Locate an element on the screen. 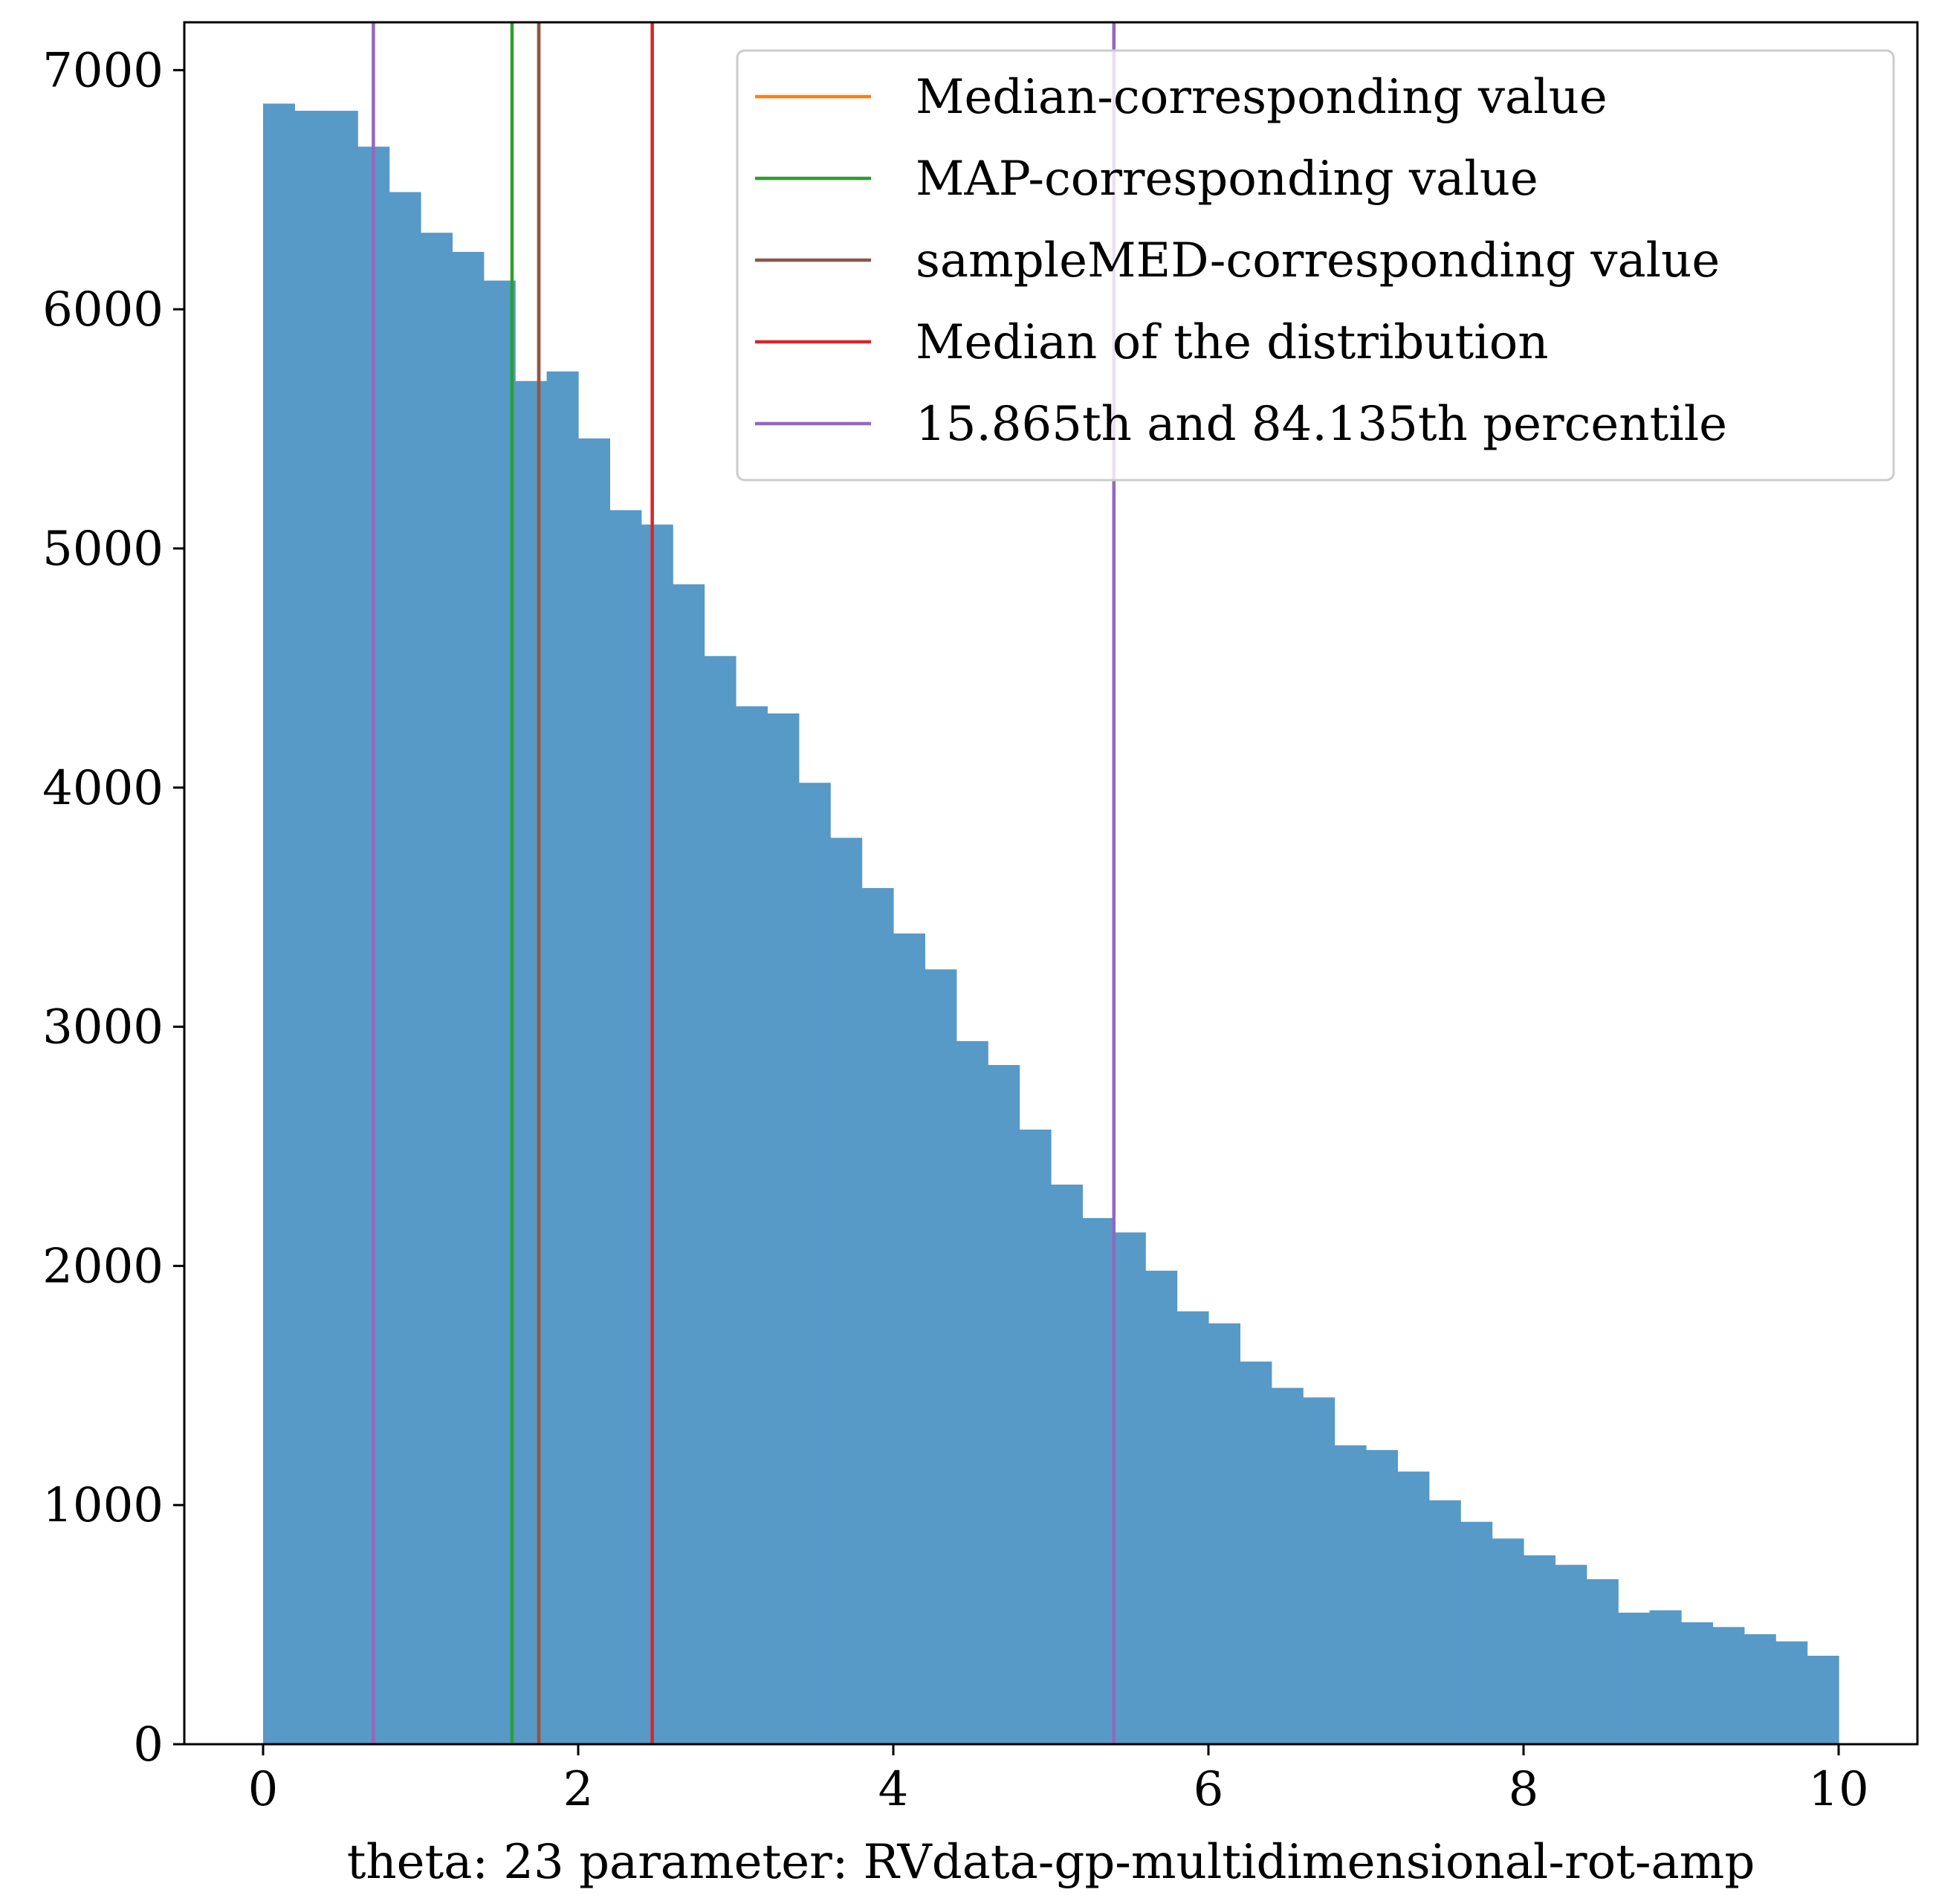  y-tick-label: 4000 is located at coordinates (103, 789).